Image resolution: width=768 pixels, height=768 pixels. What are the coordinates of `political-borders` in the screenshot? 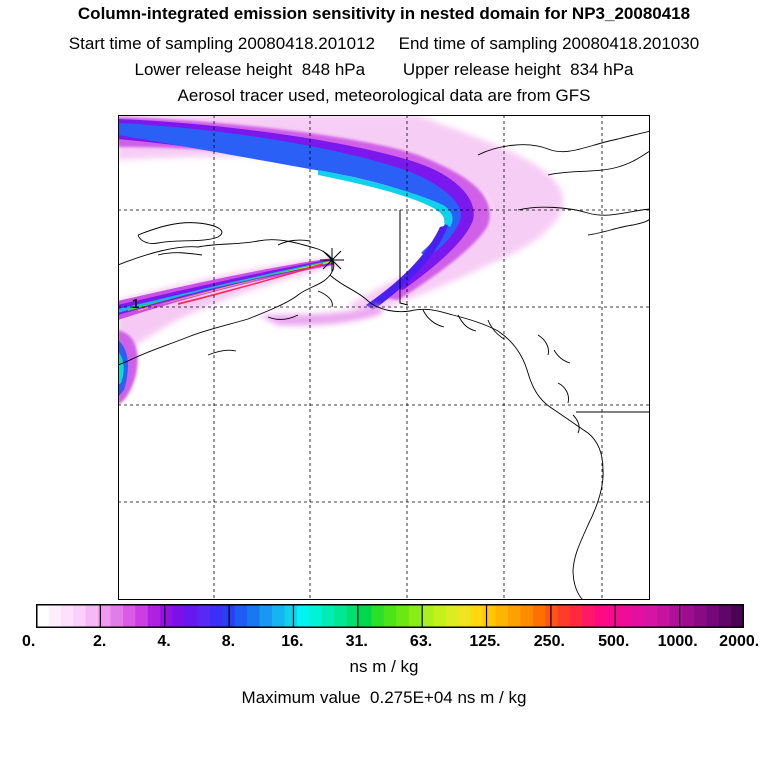 It's located at (524, 311).